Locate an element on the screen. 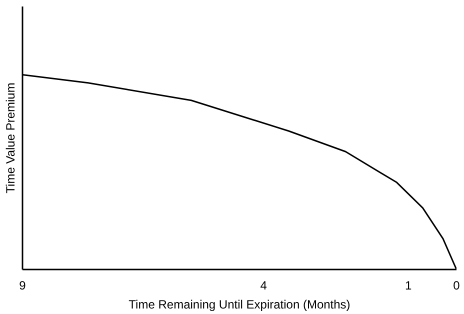  x-tick-label: 4 is located at coordinates (264, 285).